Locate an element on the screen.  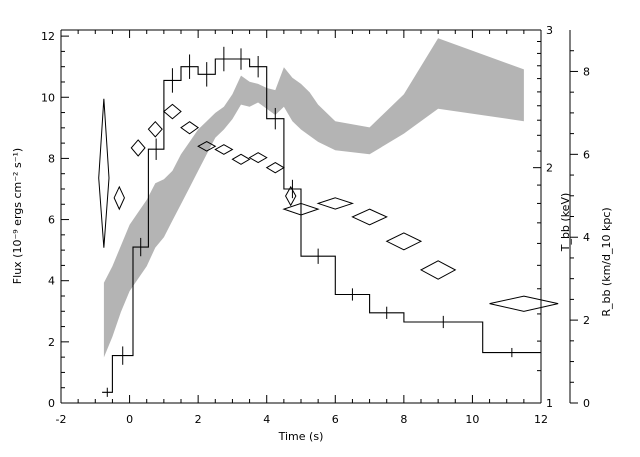
x-tick-label: 10 is located at coordinates (472, 419).